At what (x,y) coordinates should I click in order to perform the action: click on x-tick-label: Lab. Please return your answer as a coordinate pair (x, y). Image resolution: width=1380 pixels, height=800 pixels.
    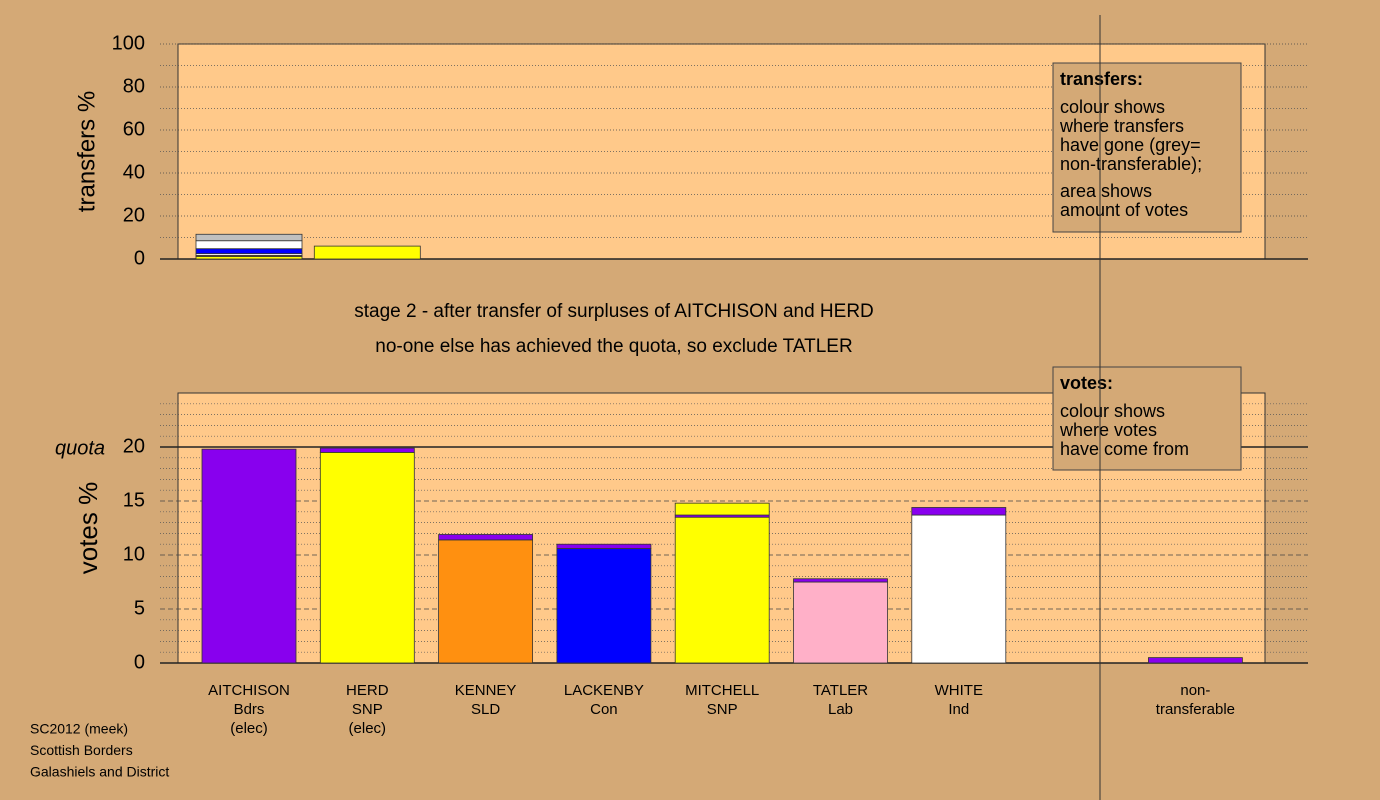
    Looking at the image, I should click on (840, 709).